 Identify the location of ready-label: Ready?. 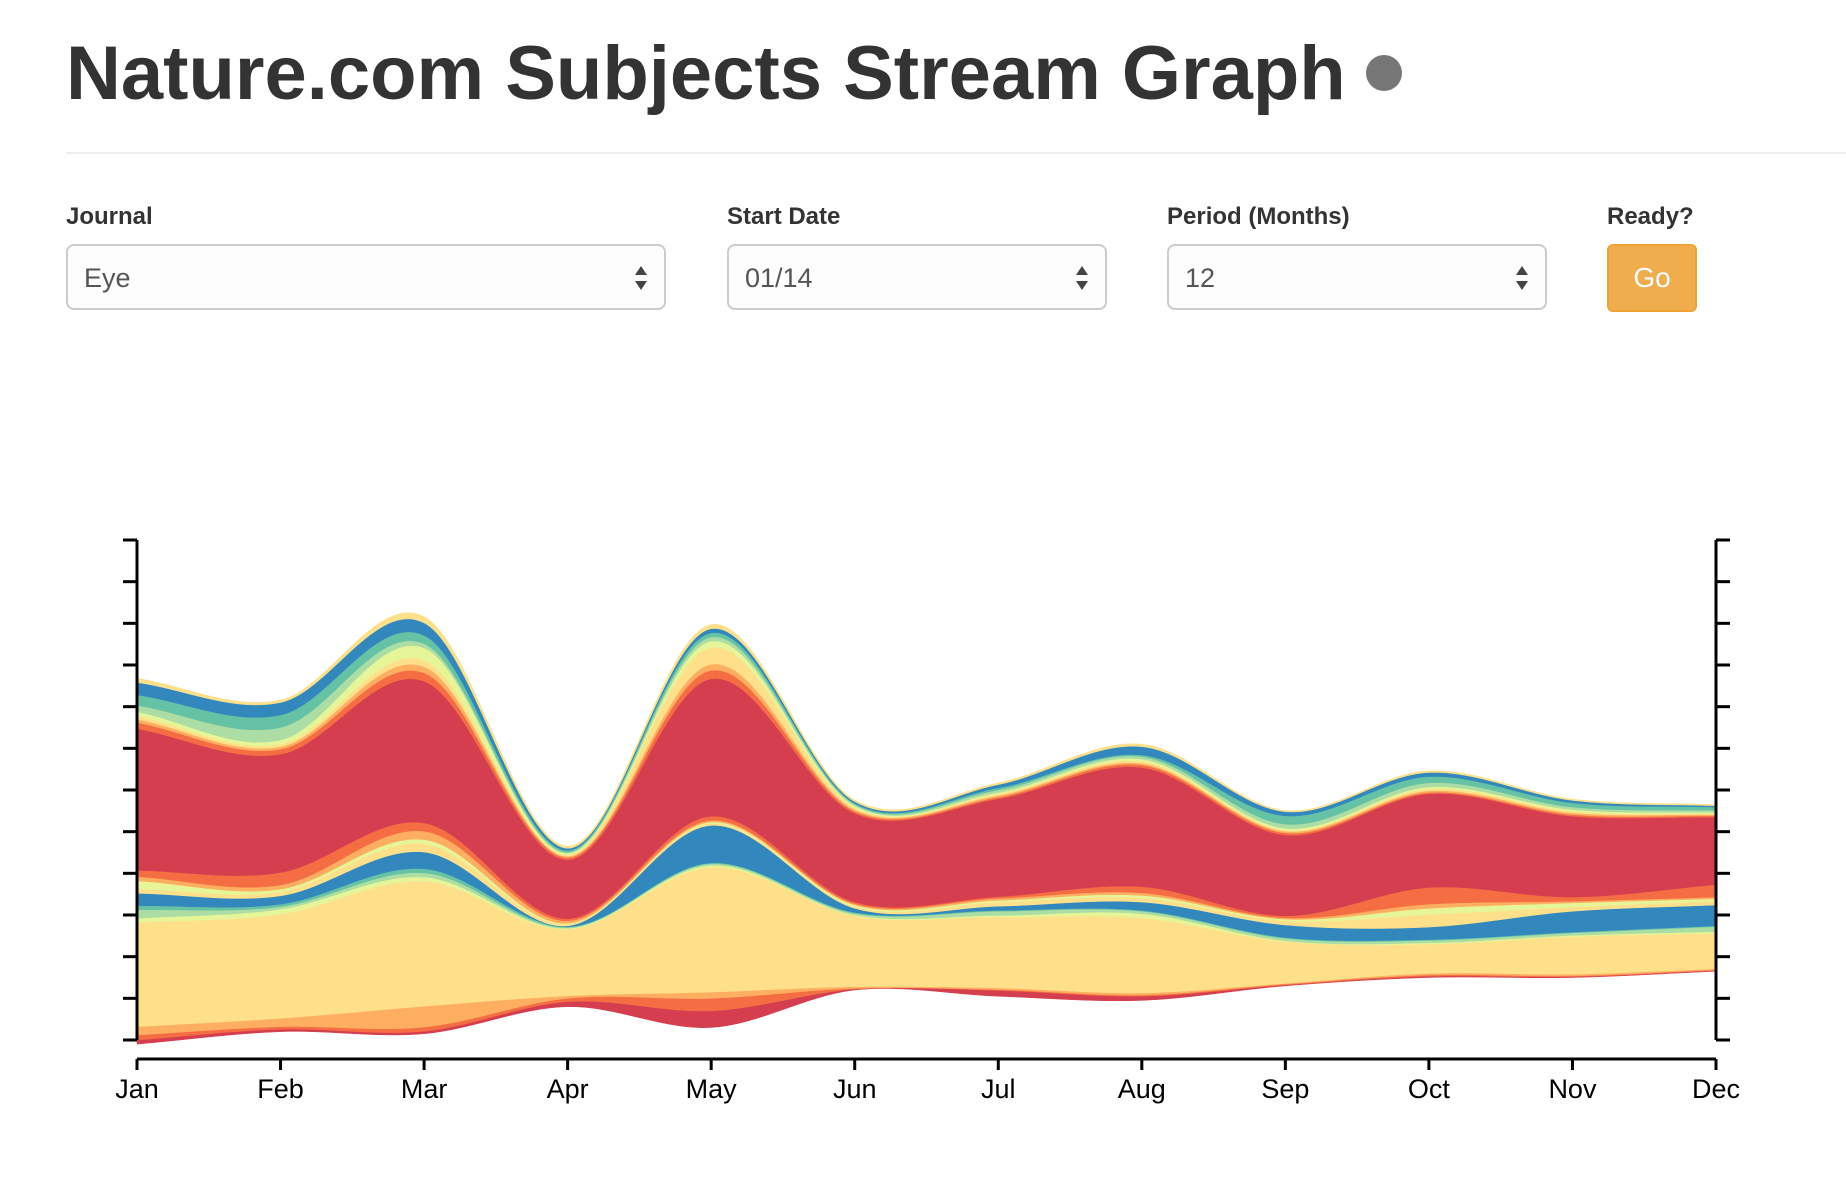
(1650, 216).